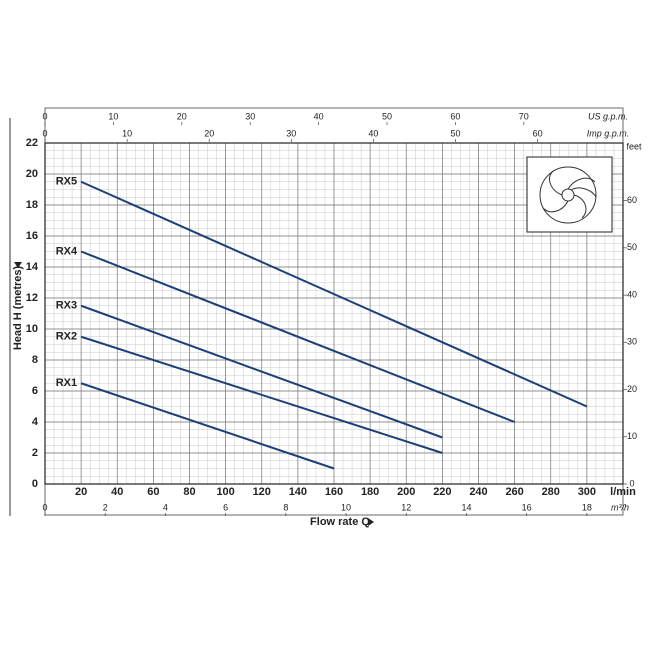 The height and width of the screenshot is (650, 650). Describe the element at coordinates (587, 492) in the screenshot. I see `x-tick-label: 300` at that location.